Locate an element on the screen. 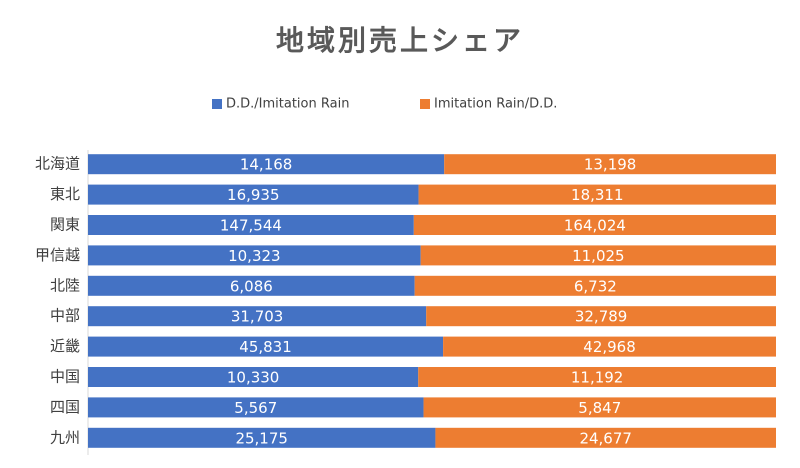 This screenshot has height=468, width=800. value-label: 16,935 is located at coordinates (253, 195).